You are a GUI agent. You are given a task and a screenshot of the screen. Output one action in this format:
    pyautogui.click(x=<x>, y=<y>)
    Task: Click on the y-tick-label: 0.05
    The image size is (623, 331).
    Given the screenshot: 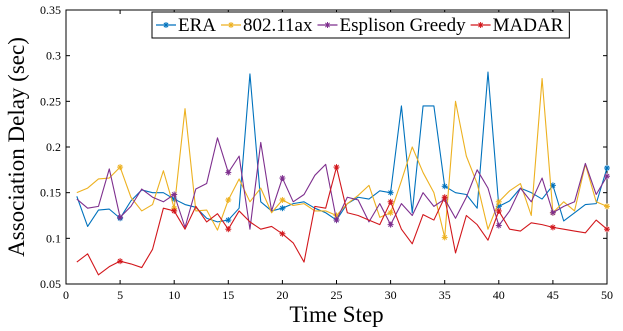 What is the action you would take?
    pyautogui.click(x=50, y=284)
    